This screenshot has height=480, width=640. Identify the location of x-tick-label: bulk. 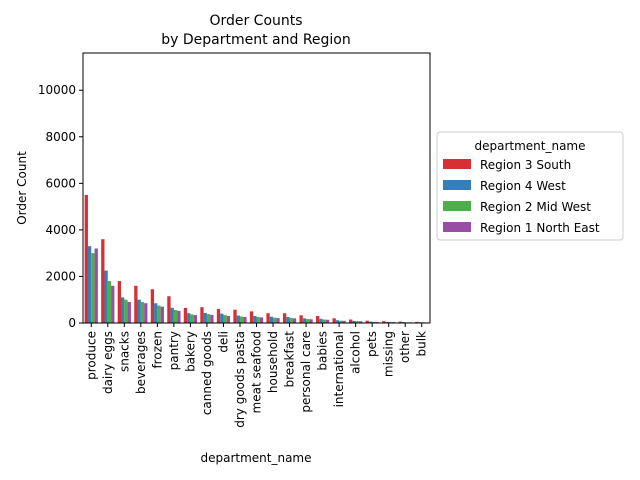
(422, 344).